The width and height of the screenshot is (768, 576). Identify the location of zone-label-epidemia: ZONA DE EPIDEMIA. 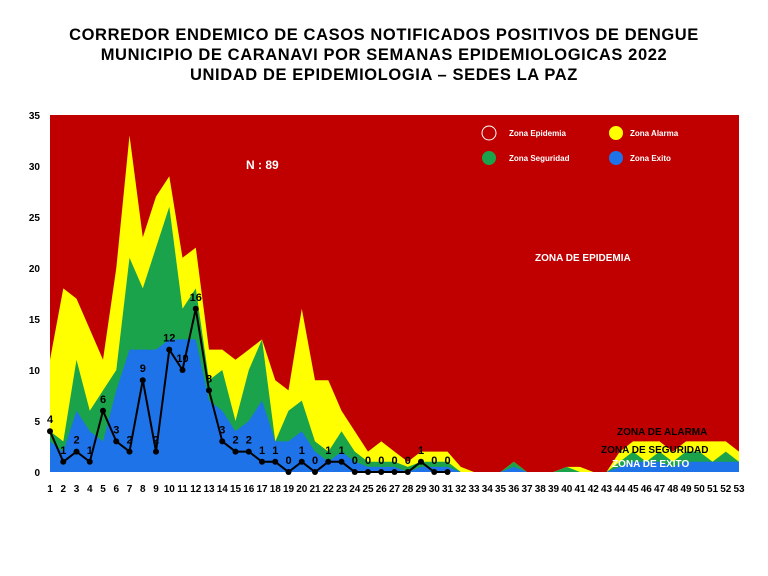
(583, 258).